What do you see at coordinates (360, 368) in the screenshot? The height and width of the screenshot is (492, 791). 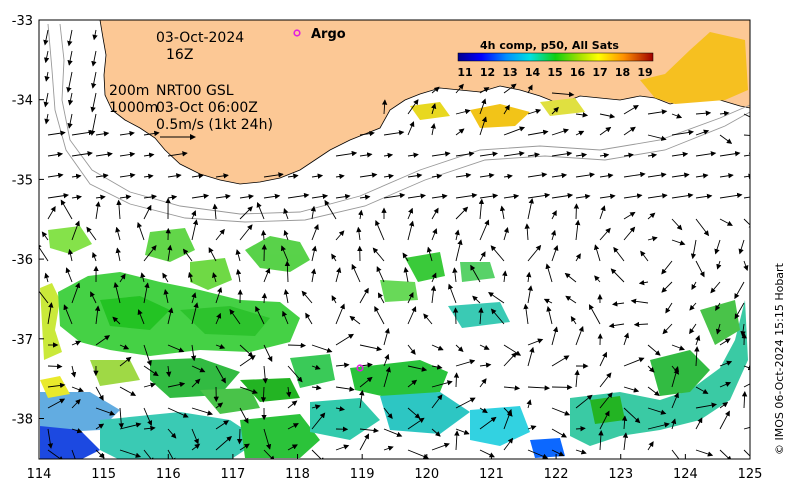 I see `argo-float-marker` at bounding box center [360, 368].